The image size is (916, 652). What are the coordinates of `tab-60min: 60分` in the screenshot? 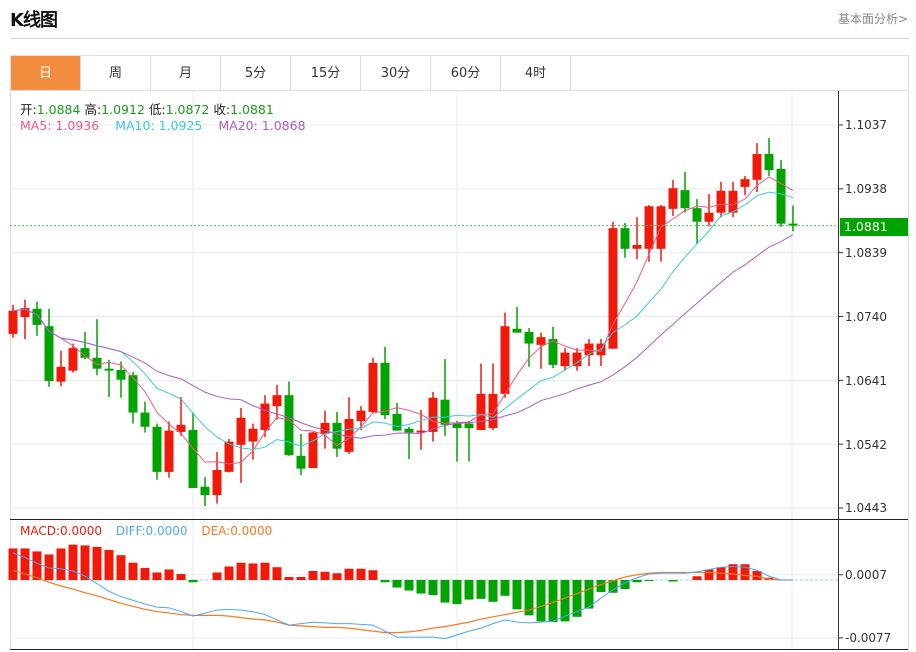 It's located at (466, 73).